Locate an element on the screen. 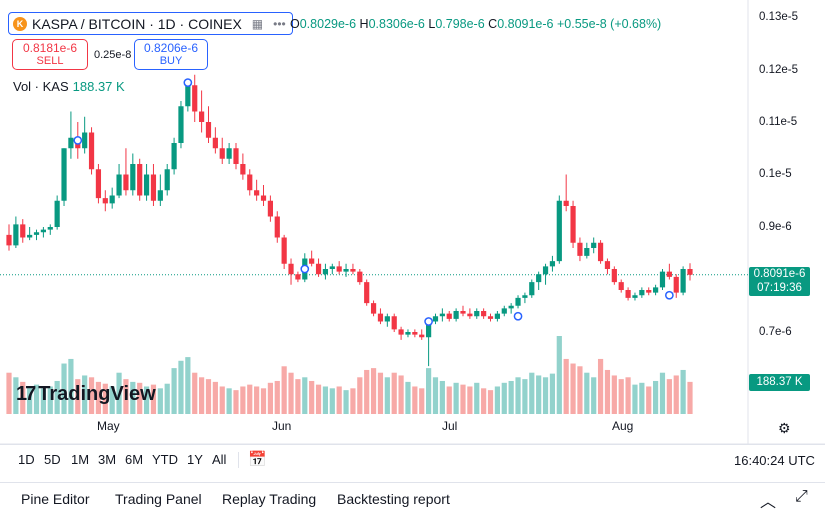  buy-price: 0.8206e-6 is located at coordinates (171, 48).